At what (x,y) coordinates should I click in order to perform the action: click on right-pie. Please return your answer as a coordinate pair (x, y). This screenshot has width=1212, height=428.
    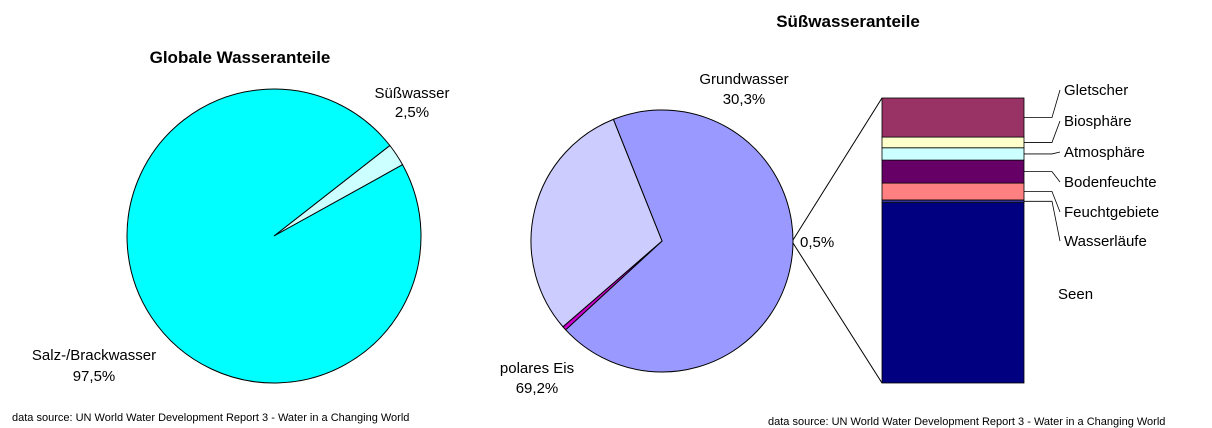
    Looking at the image, I should click on (662, 241).